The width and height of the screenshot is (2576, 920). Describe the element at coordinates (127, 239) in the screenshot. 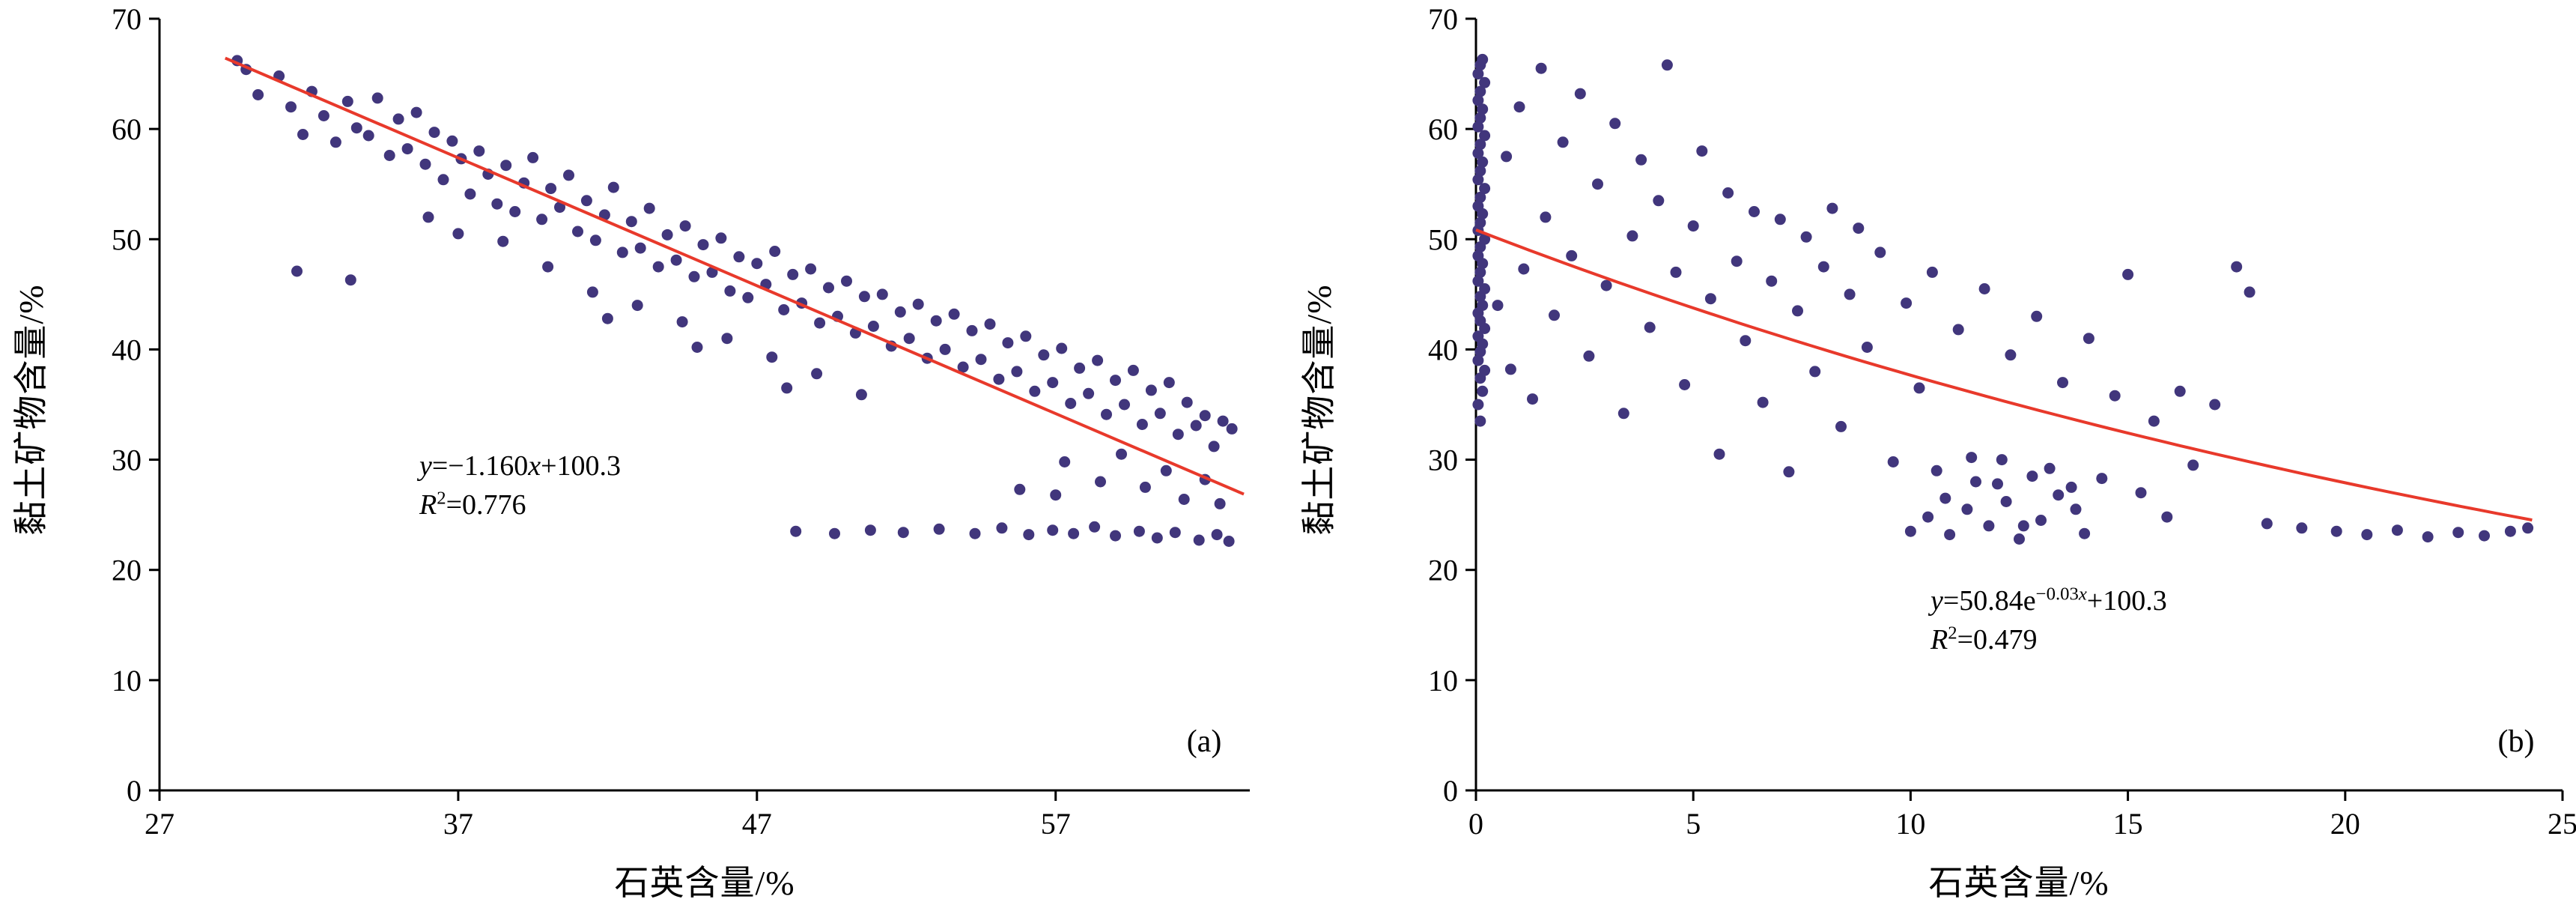

I see `y-tick-label: 50` at that location.